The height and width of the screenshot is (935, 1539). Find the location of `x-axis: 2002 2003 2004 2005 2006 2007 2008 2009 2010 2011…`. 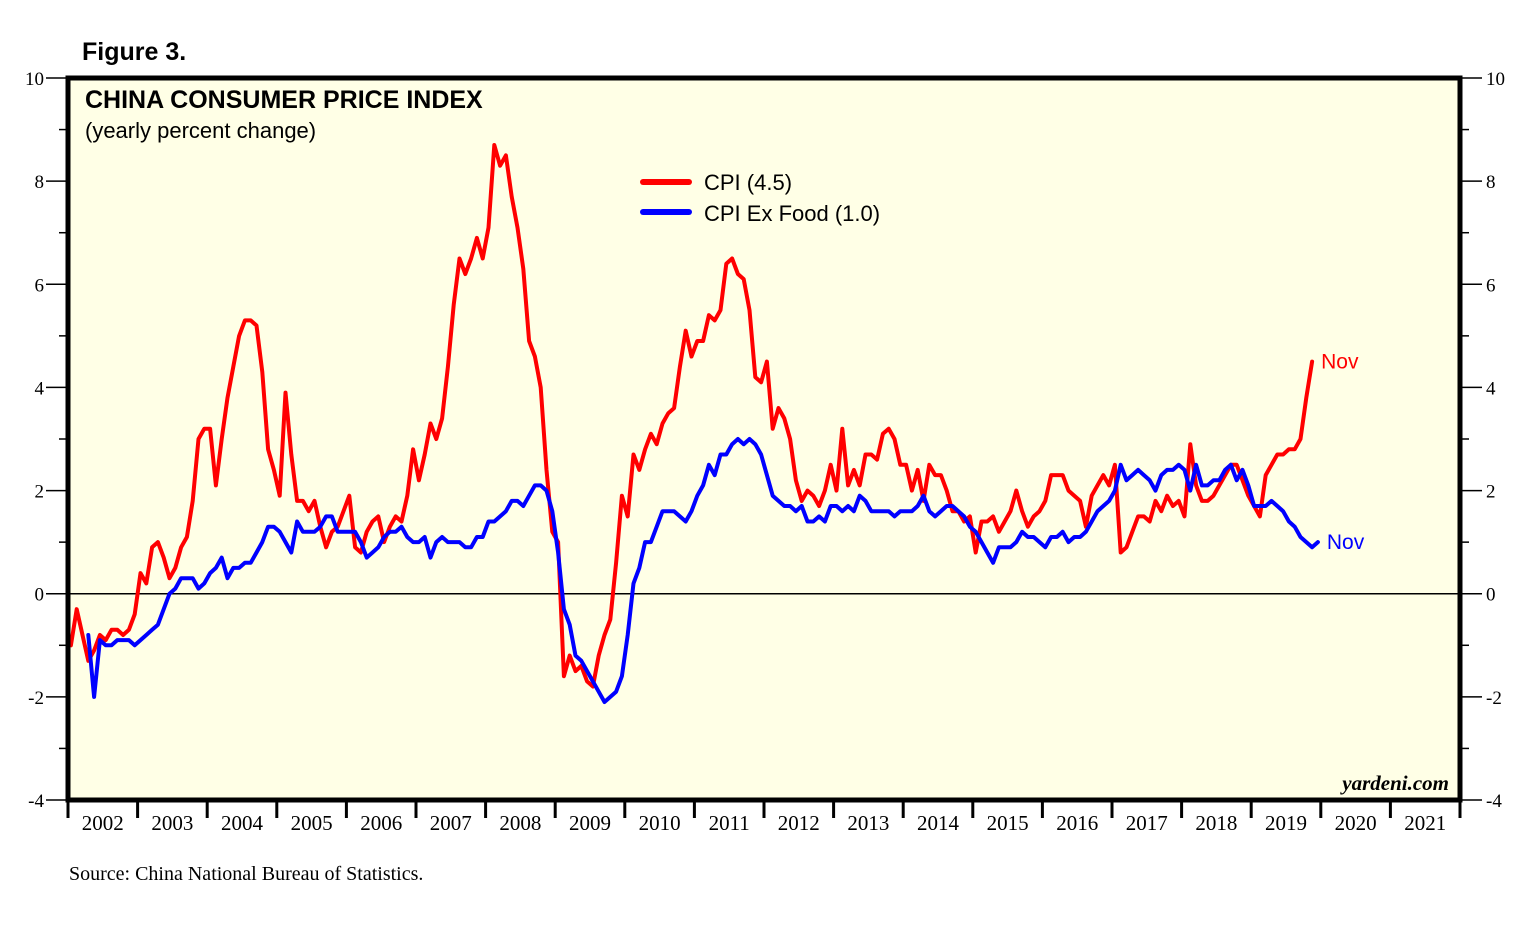

x-axis: 2002 2003 2004 2005 2006 2007 2008 2009 2010 2011… is located at coordinates (764, 817).